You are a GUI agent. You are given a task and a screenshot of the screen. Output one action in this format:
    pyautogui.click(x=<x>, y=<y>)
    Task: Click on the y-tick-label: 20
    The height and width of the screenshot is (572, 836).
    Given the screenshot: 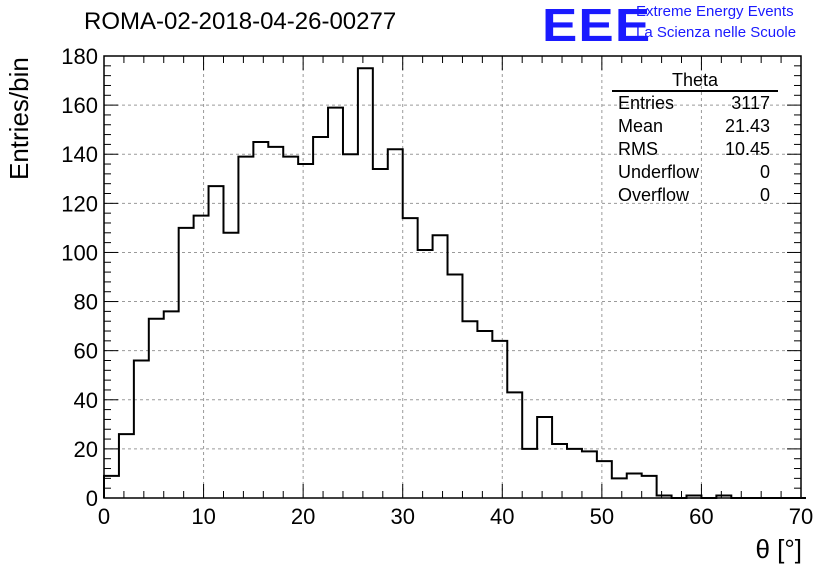 What is the action you would take?
    pyautogui.click(x=86, y=449)
    